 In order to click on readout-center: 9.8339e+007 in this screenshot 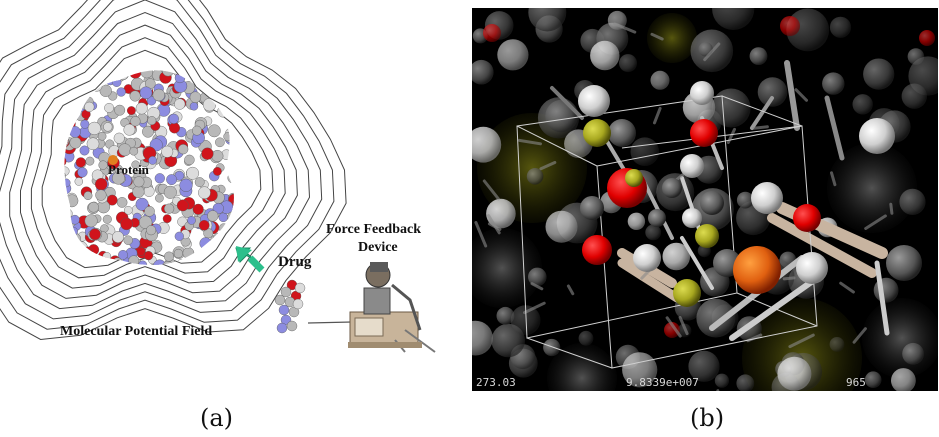, I will do `click(662, 382)`.